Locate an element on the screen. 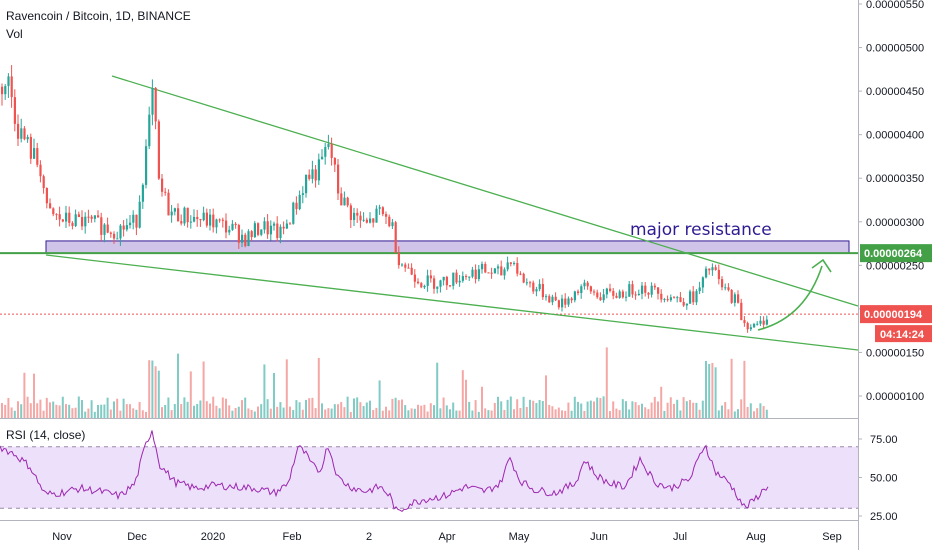  price-axis-label: 0.00000250 is located at coordinates (895, 266).